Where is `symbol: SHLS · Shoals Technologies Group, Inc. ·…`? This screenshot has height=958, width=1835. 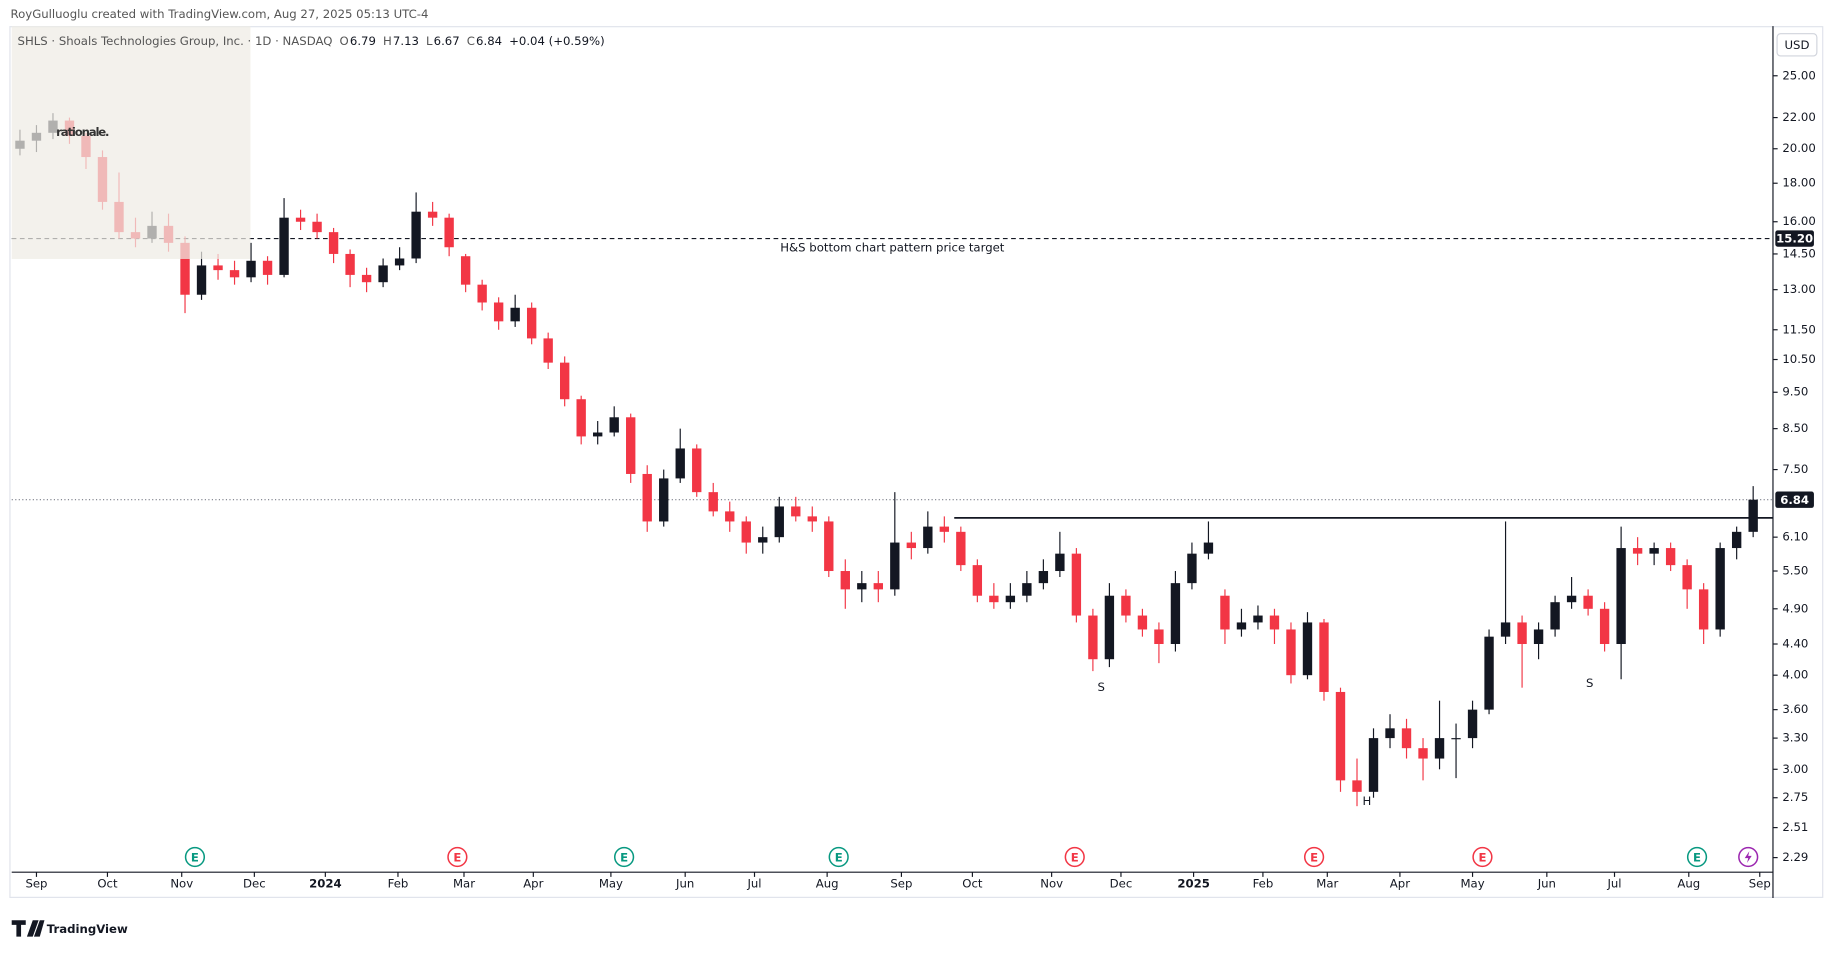
symbol: SHLS · Shoals Technologies Group, Inc. ·… is located at coordinates (175, 41).